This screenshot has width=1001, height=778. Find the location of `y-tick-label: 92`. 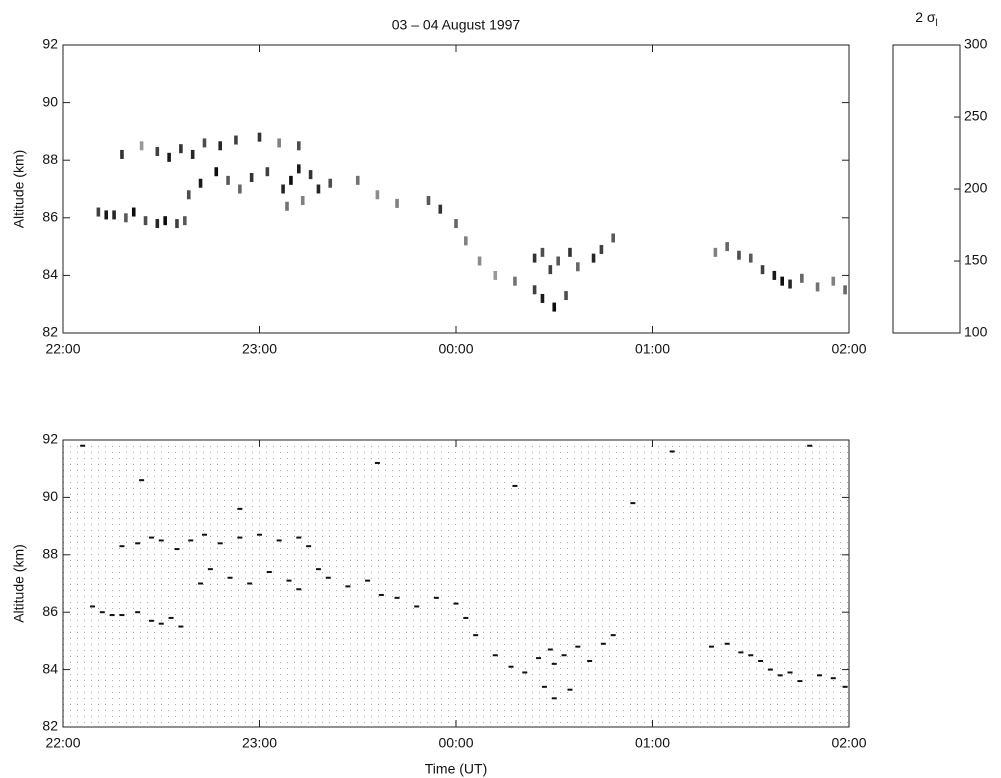

y-tick-label: 92 is located at coordinates (50, 44).